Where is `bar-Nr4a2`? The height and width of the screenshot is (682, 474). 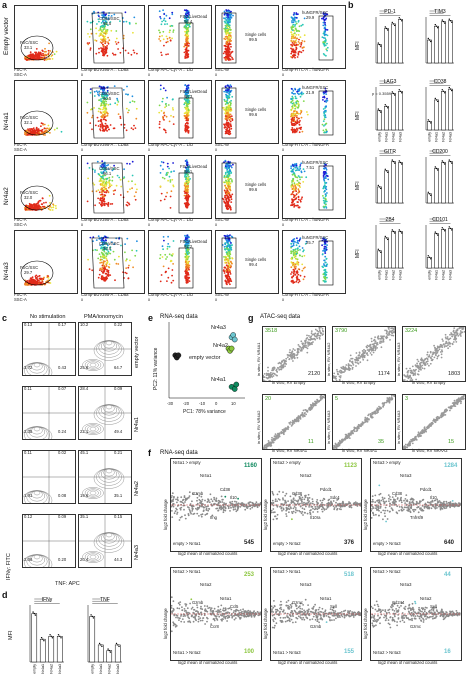 bar-Nr4a2 is located at coordinates (393, 182).